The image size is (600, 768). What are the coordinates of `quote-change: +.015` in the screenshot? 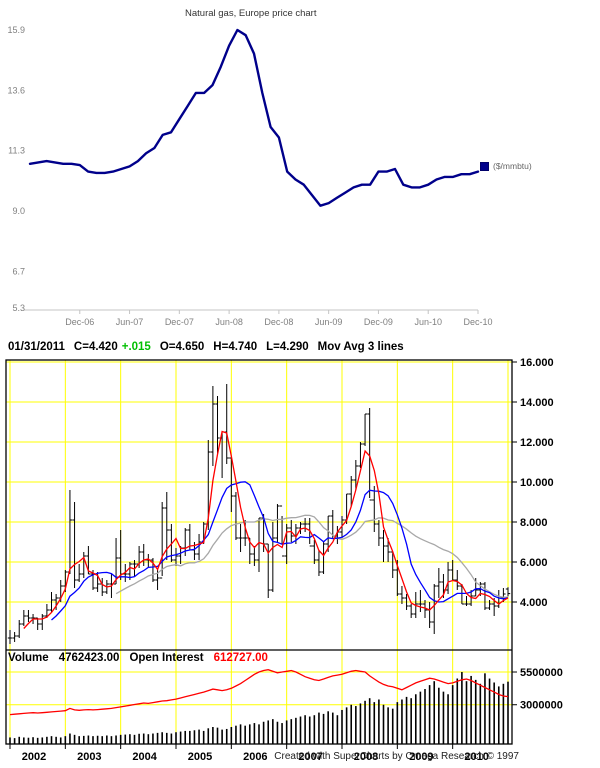 It's located at (136, 347).